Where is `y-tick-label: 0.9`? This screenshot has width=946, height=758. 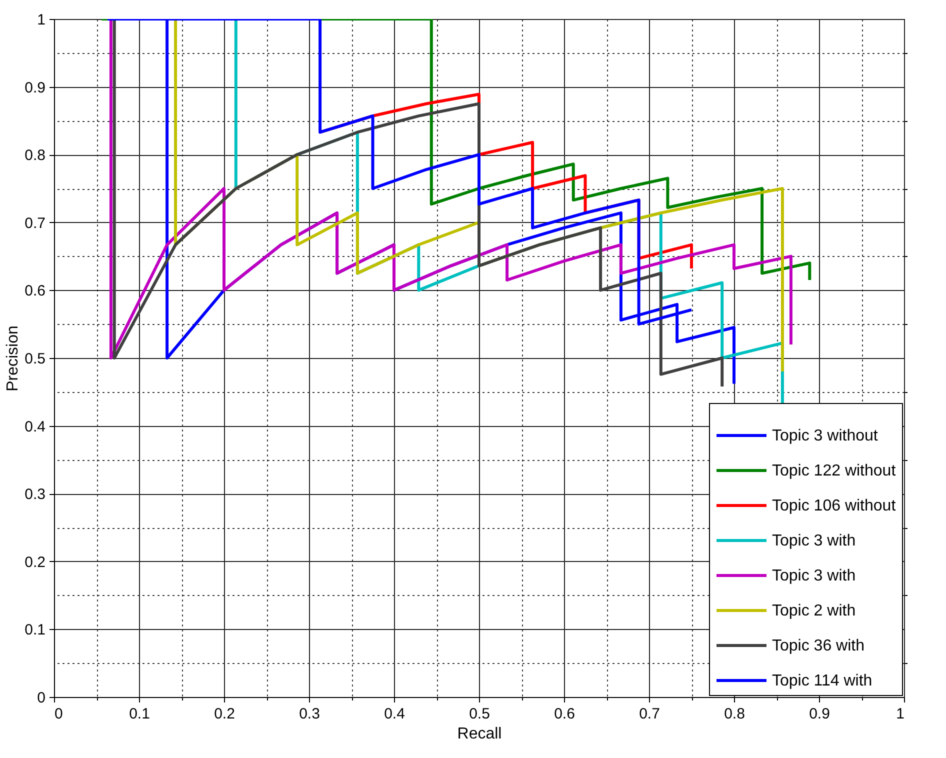
y-tick-label: 0.9 is located at coordinates (35, 87).